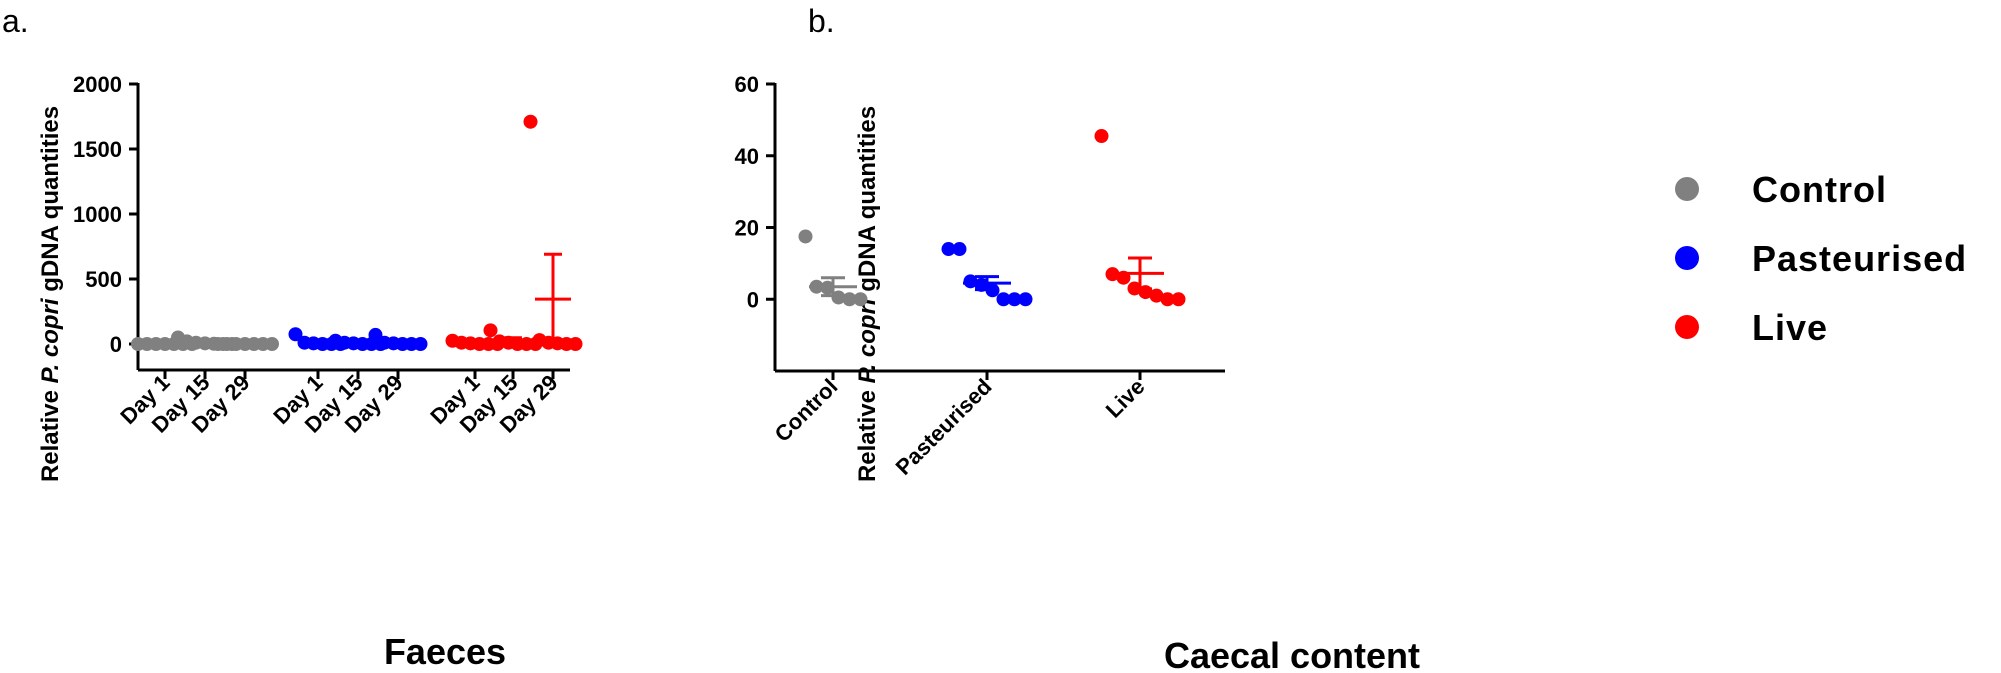  I want to click on panel-a-letter: a., so click(15, 21).